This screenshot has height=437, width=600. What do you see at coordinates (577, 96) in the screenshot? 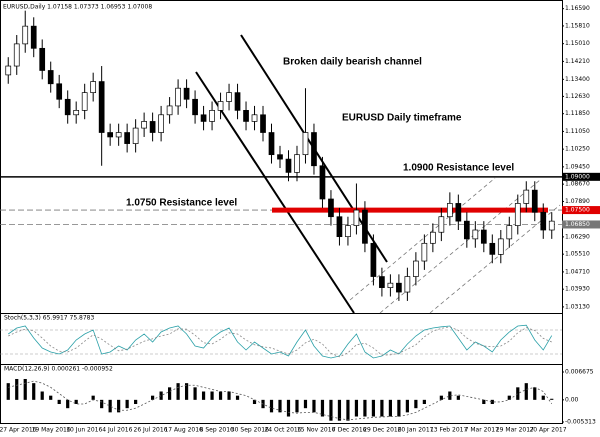
I see `y-tick-label: 1.12630` at bounding box center [577, 96].